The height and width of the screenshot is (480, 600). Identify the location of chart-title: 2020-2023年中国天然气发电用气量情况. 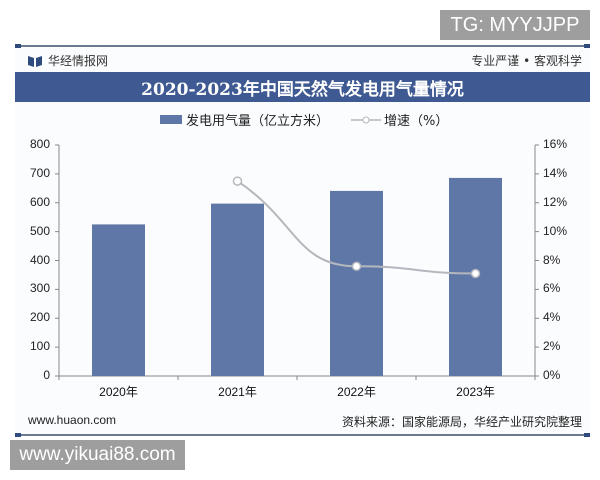
(302, 87).